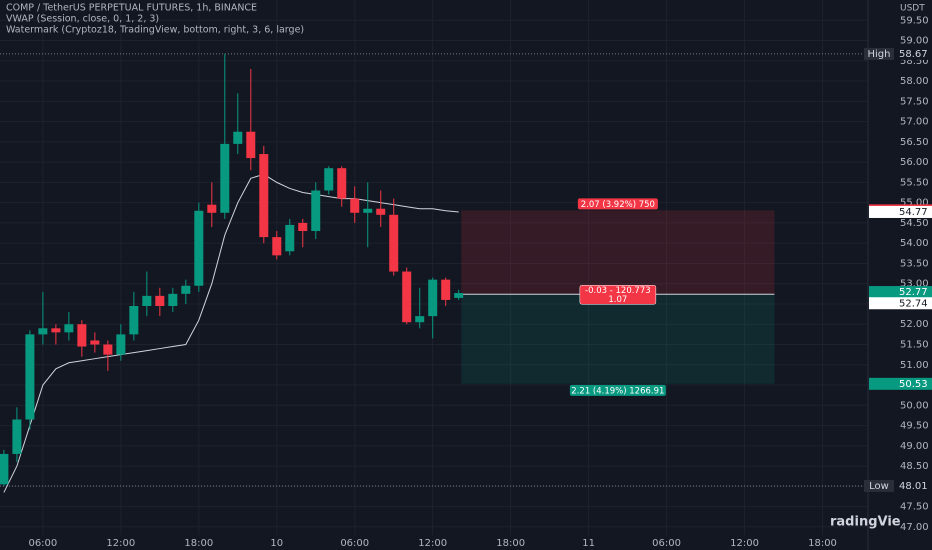  I want to click on price-label: 48.01, so click(913, 486).